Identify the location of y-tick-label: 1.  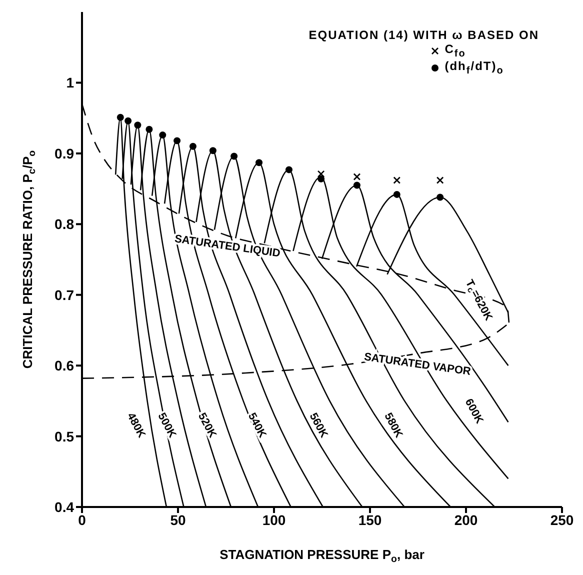
(70, 82).